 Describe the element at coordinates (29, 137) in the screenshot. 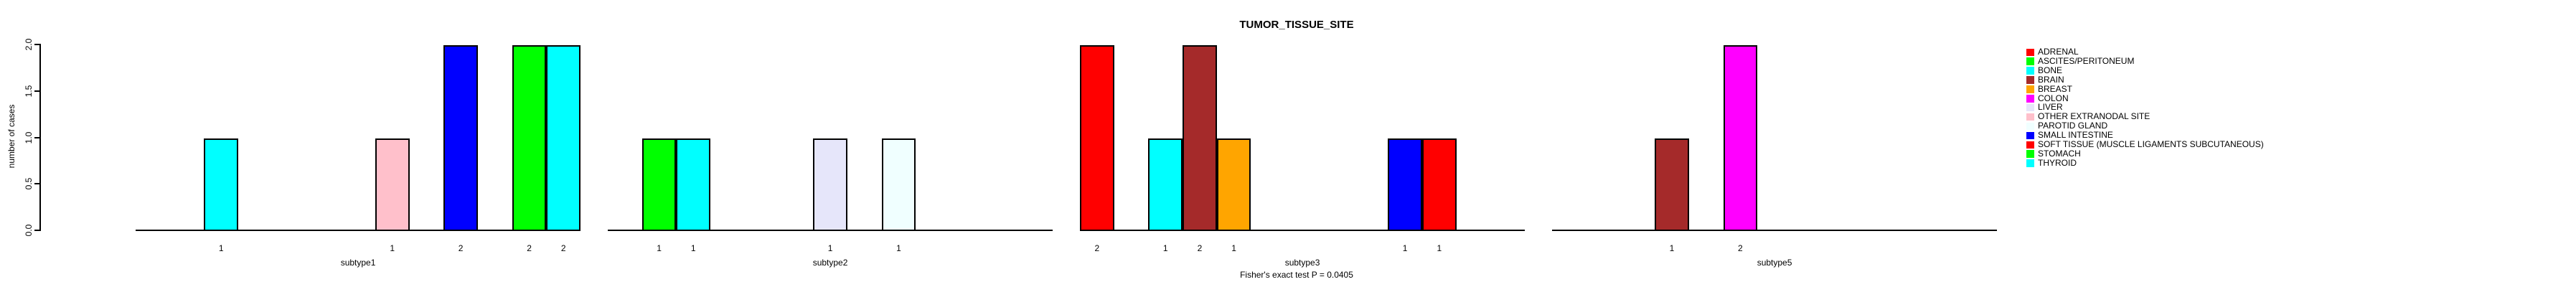

I see `y-axis-tick-label: 1.0` at that location.